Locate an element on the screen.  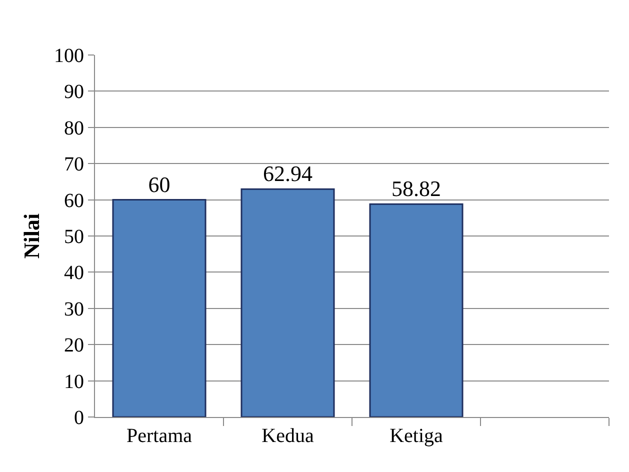
data-label: 62.94 is located at coordinates (287, 173).